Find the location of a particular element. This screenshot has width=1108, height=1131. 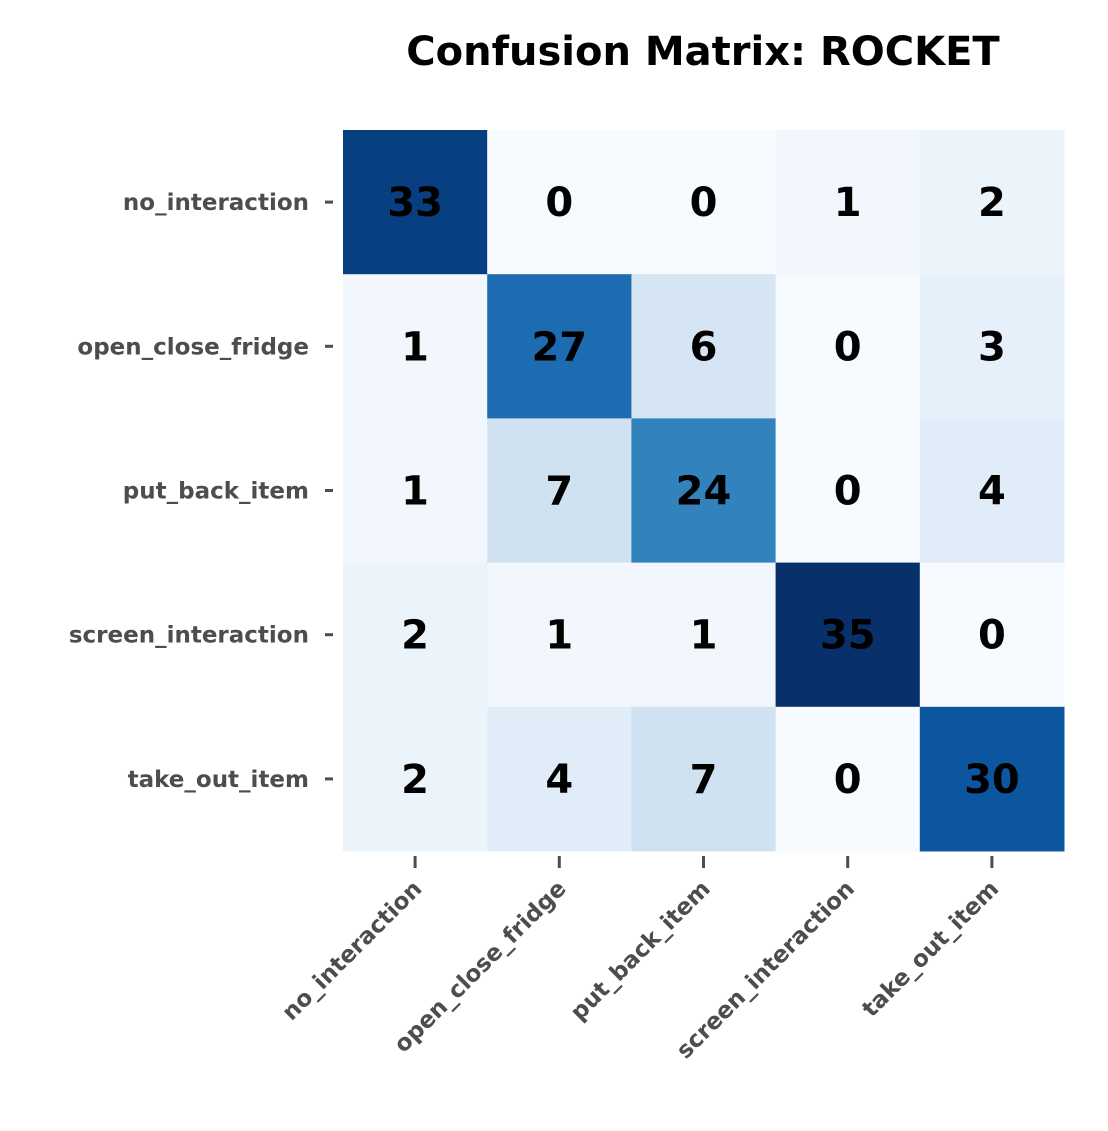

cell-value-label: 24 is located at coordinates (704, 492).